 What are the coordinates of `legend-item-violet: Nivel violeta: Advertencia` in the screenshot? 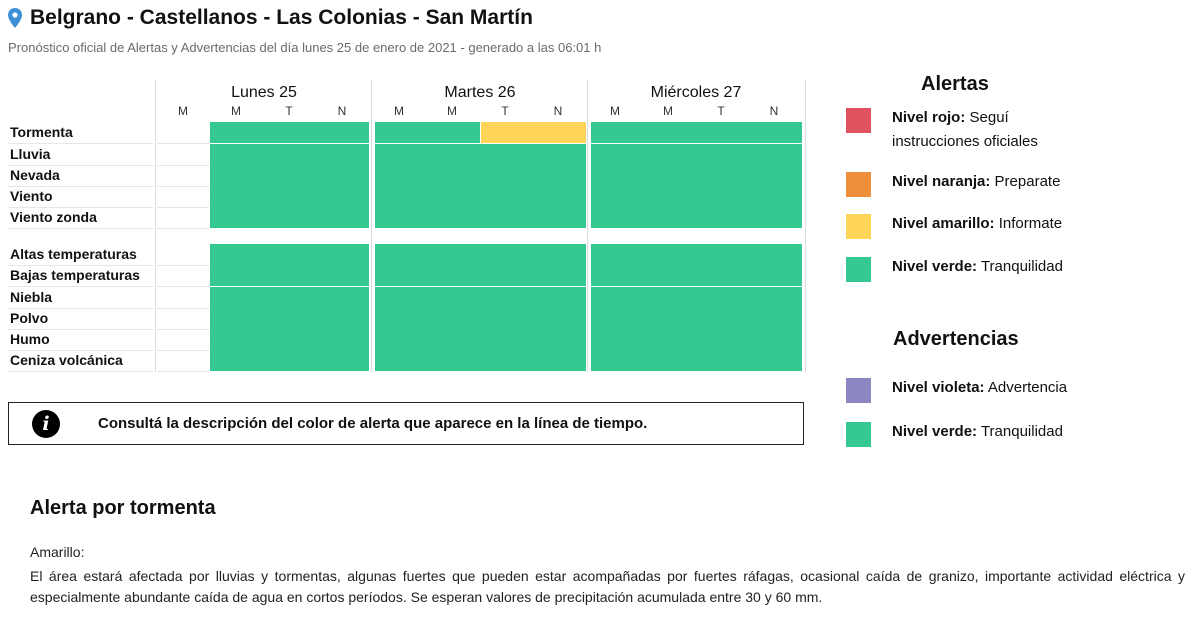 It's located at (979, 388).